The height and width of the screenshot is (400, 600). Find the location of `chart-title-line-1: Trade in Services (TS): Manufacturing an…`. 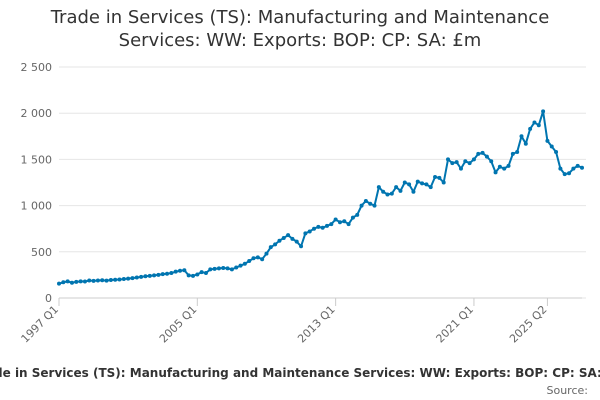

chart-title-line-1: Trade in Services (TS): Manufacturing an… is located at coordinates (300, 17).